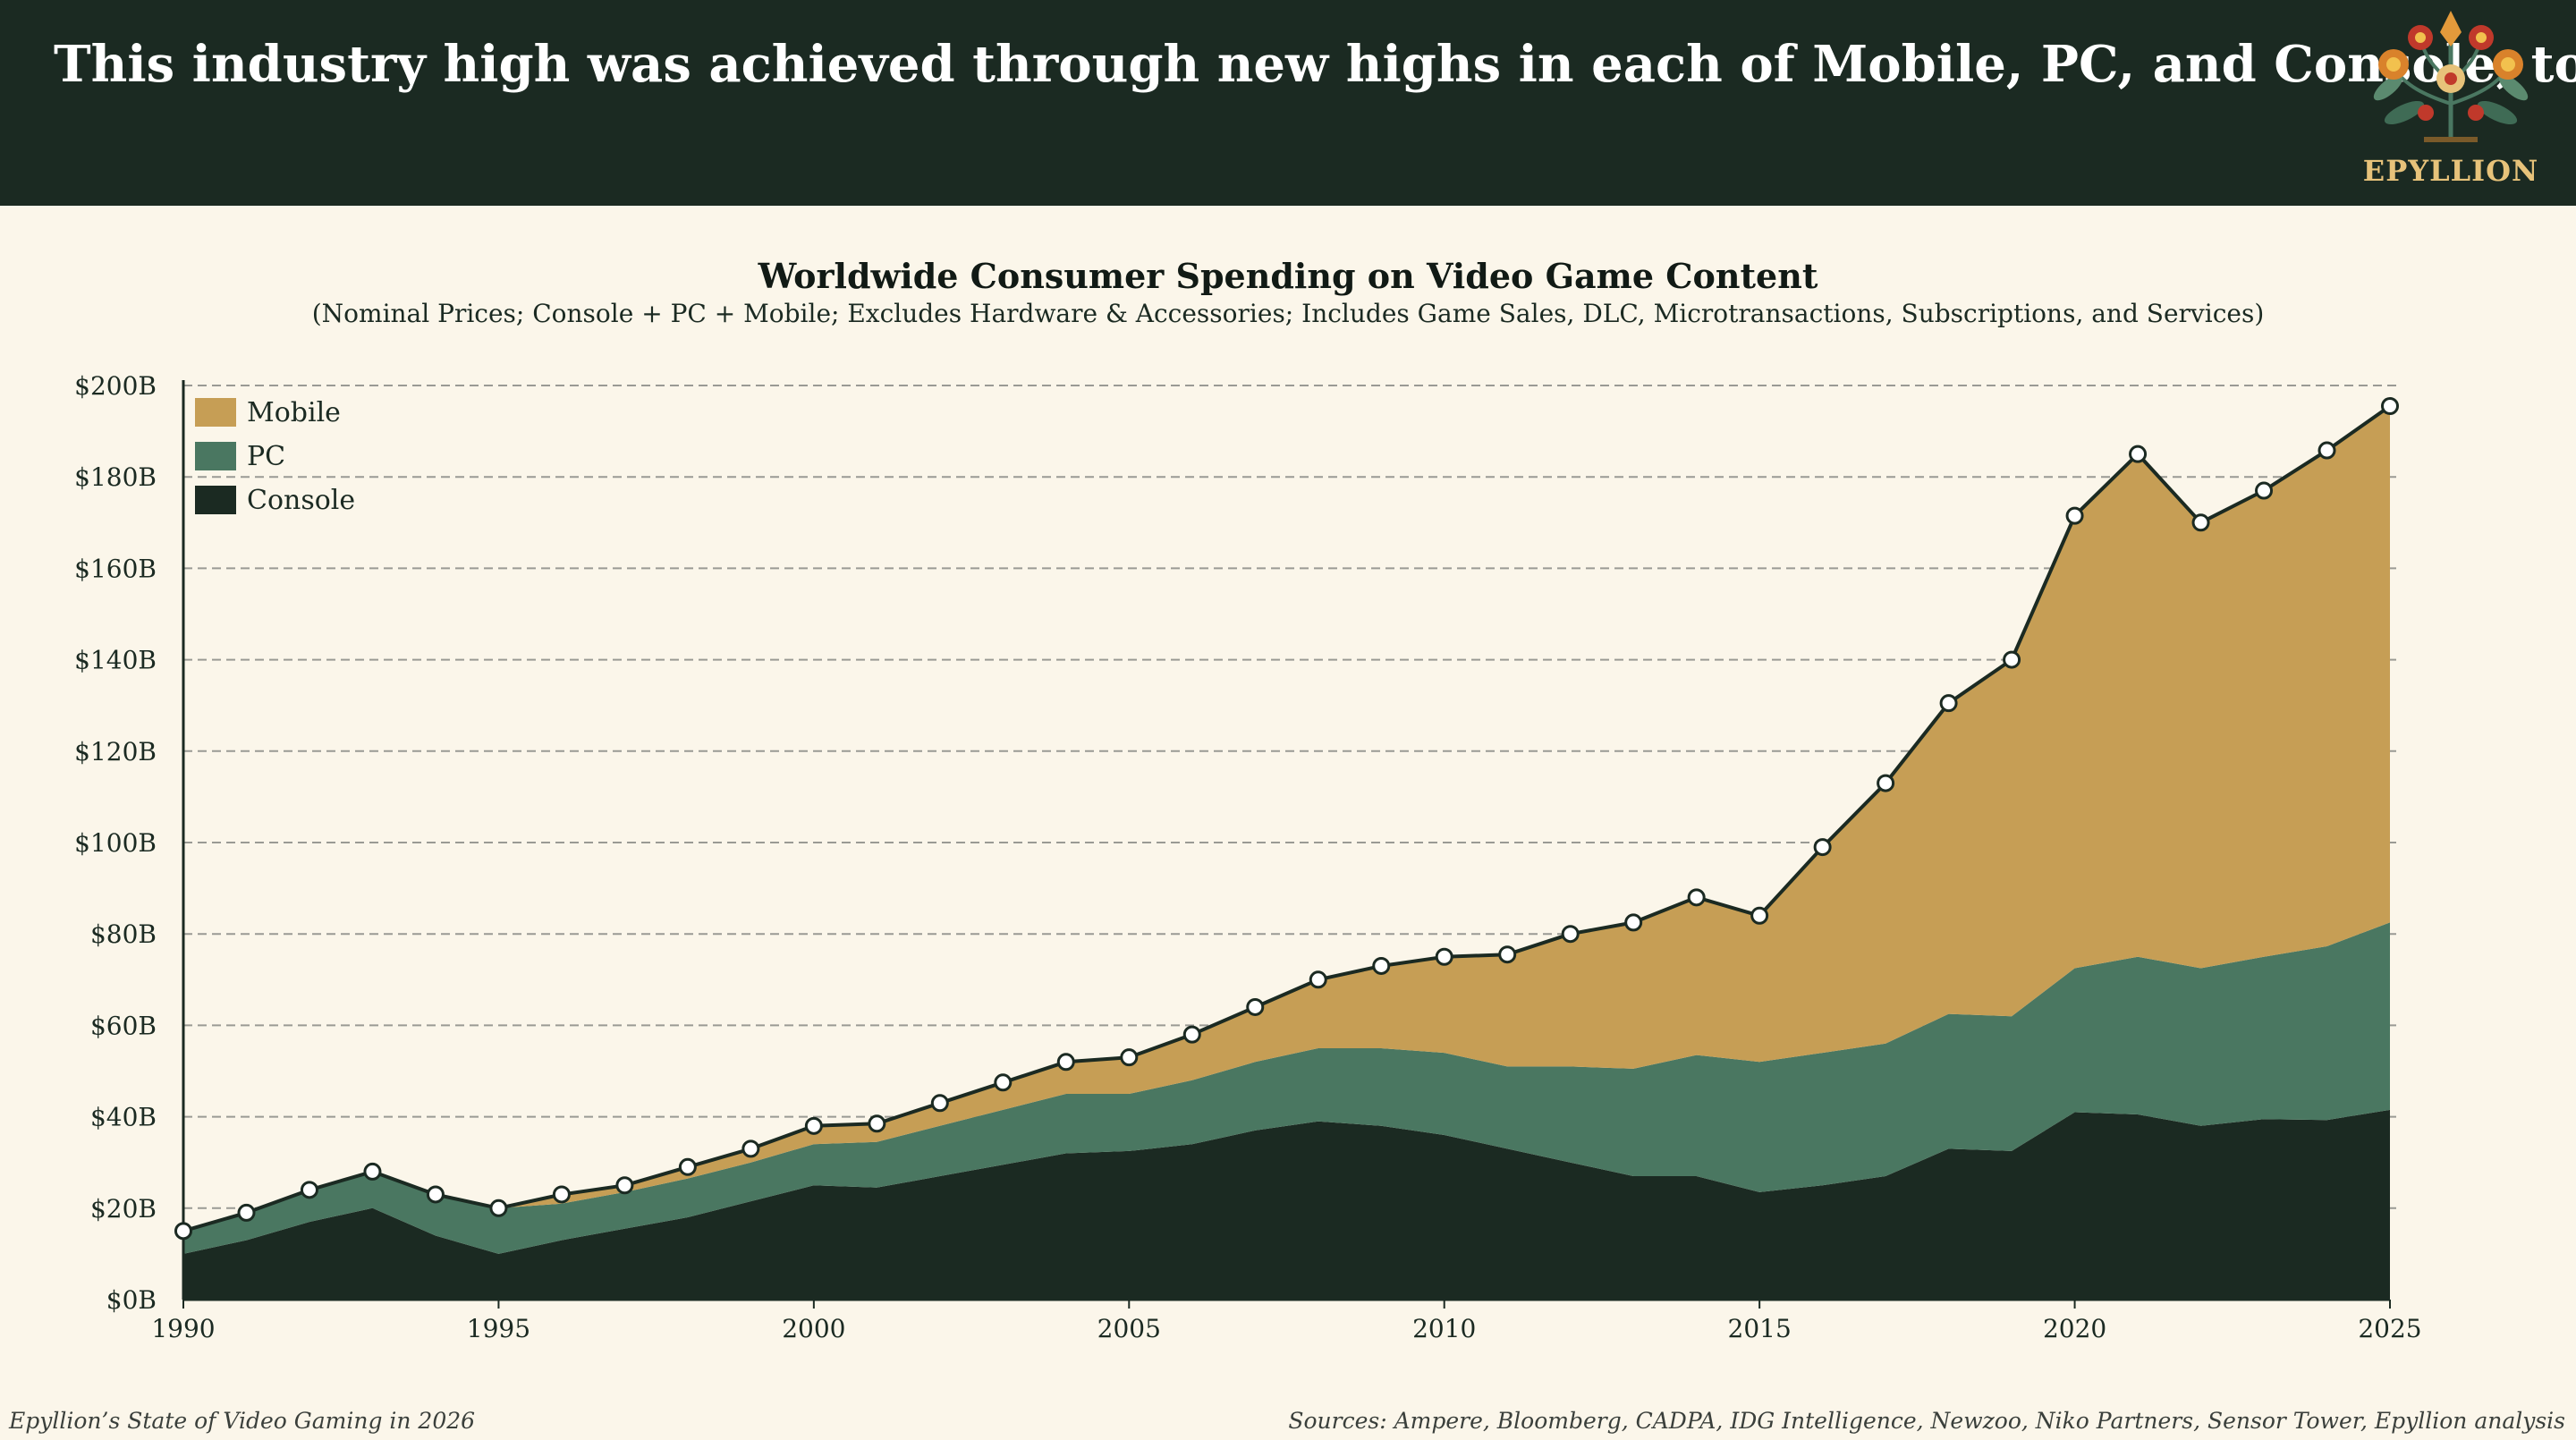 This screenshot has height=1440, width=2576. I want to click on legend-swatch-pc, so click(215, 456).